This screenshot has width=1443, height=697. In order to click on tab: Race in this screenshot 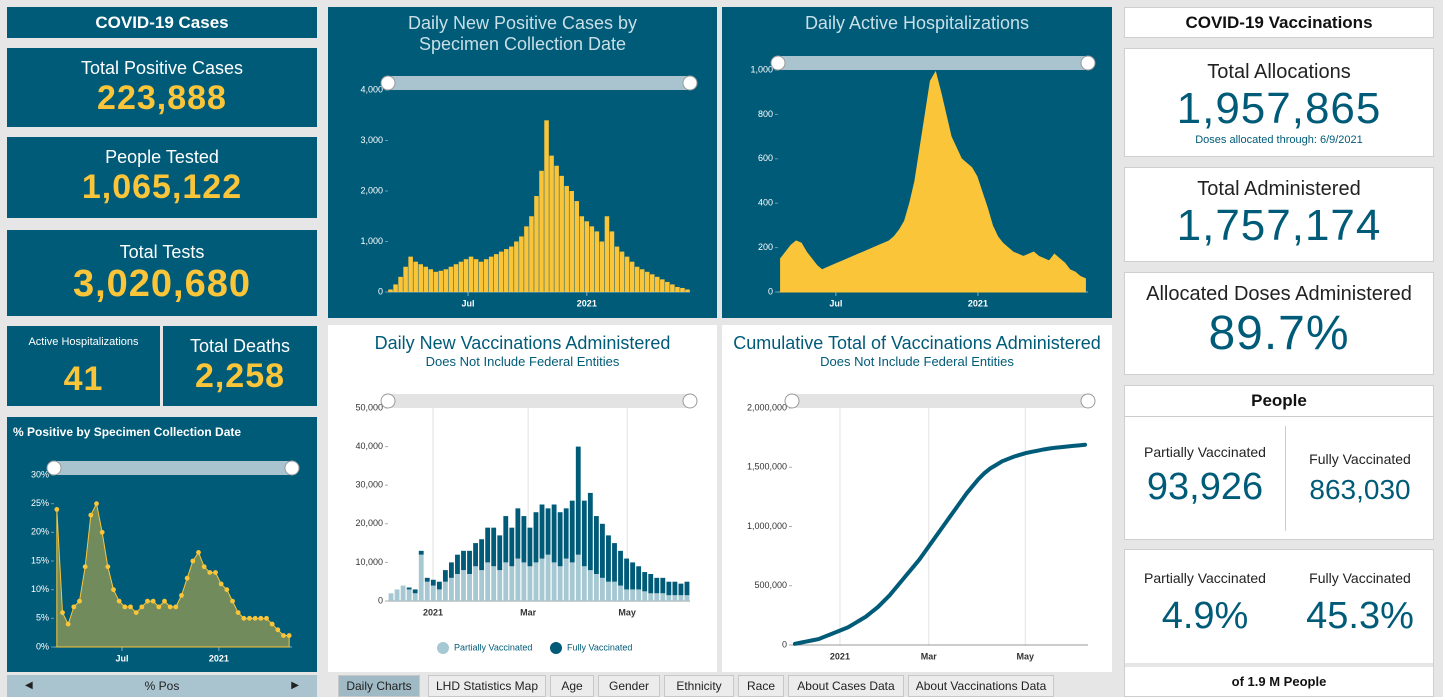, I will do `click(761, 686)`.